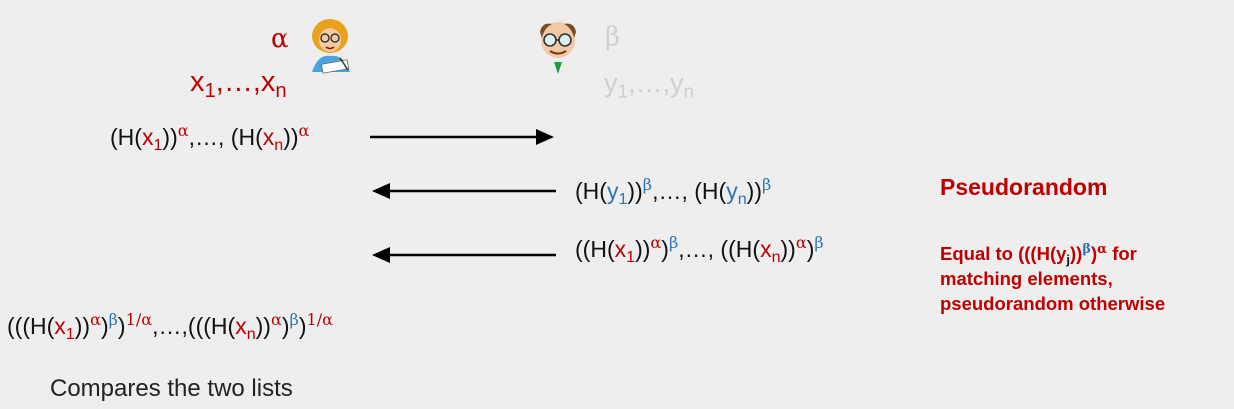 This screenshot has height=409, width=1234. Describe the element at coordinates (673, 191) in the screenshot. I see `bob-hashed-exponentiated-list: (H(y1))β,…, (H(yn))β` at that location.